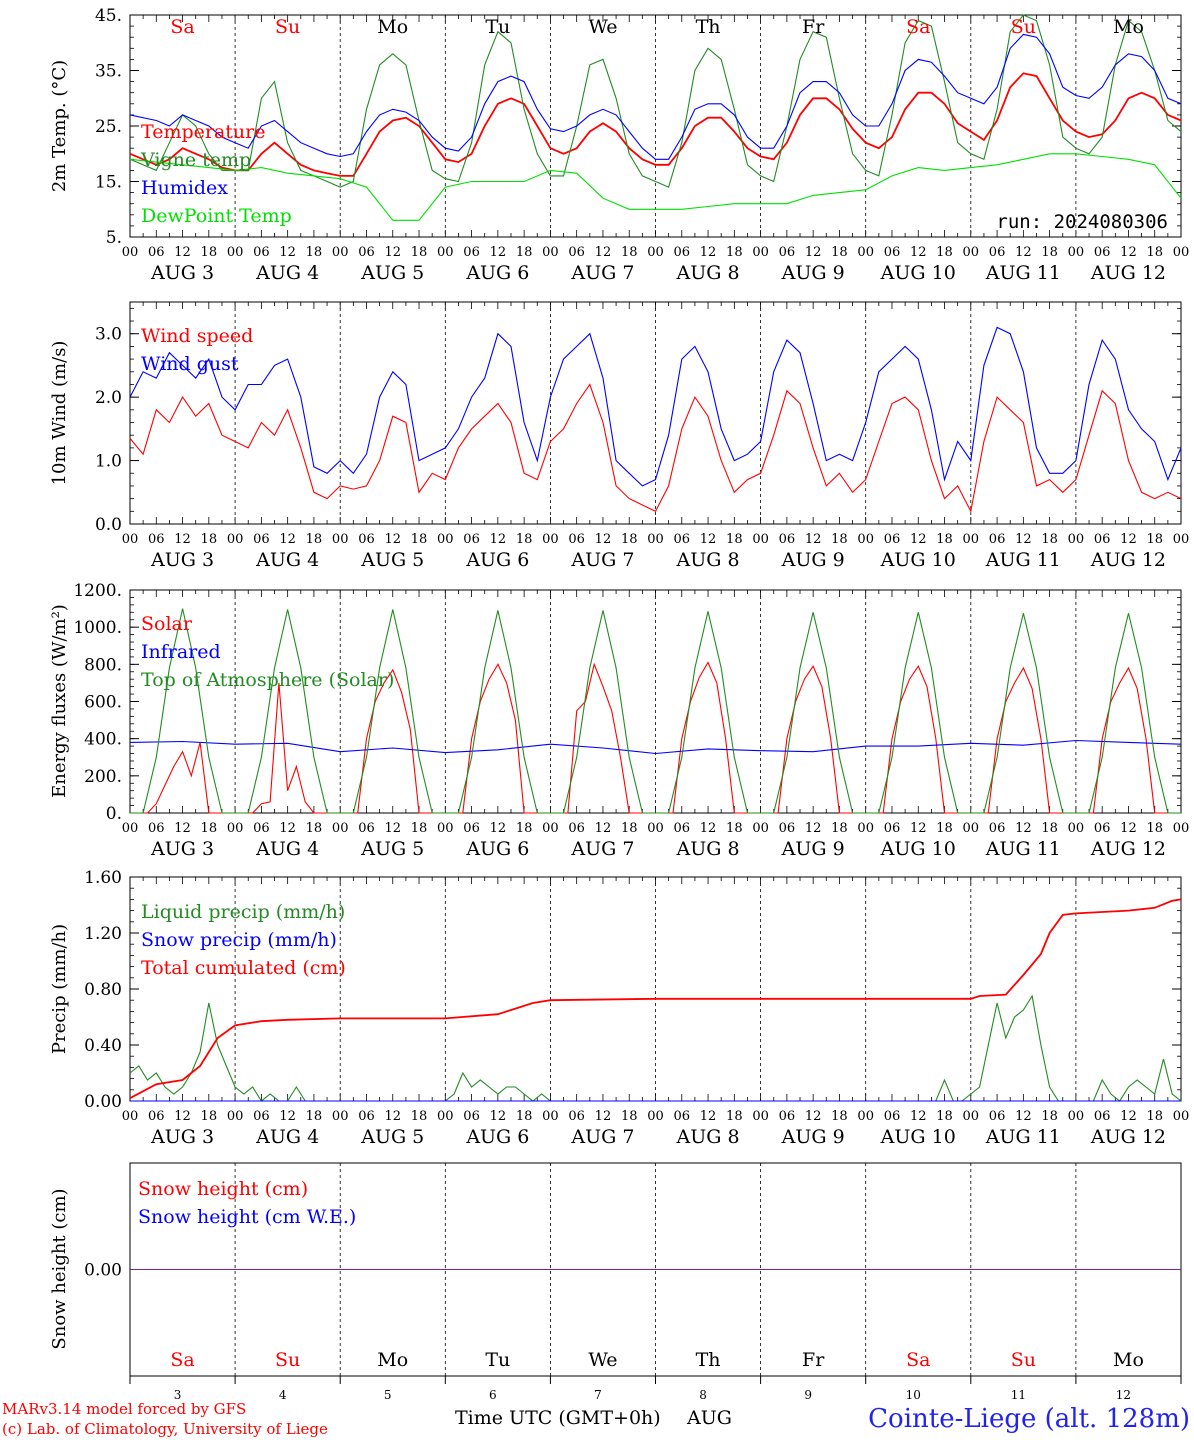  What do you see at coordinates (103, 703) in the screenshot?
I see `y-tick-label: 600.` at bounding box center [103, 703].